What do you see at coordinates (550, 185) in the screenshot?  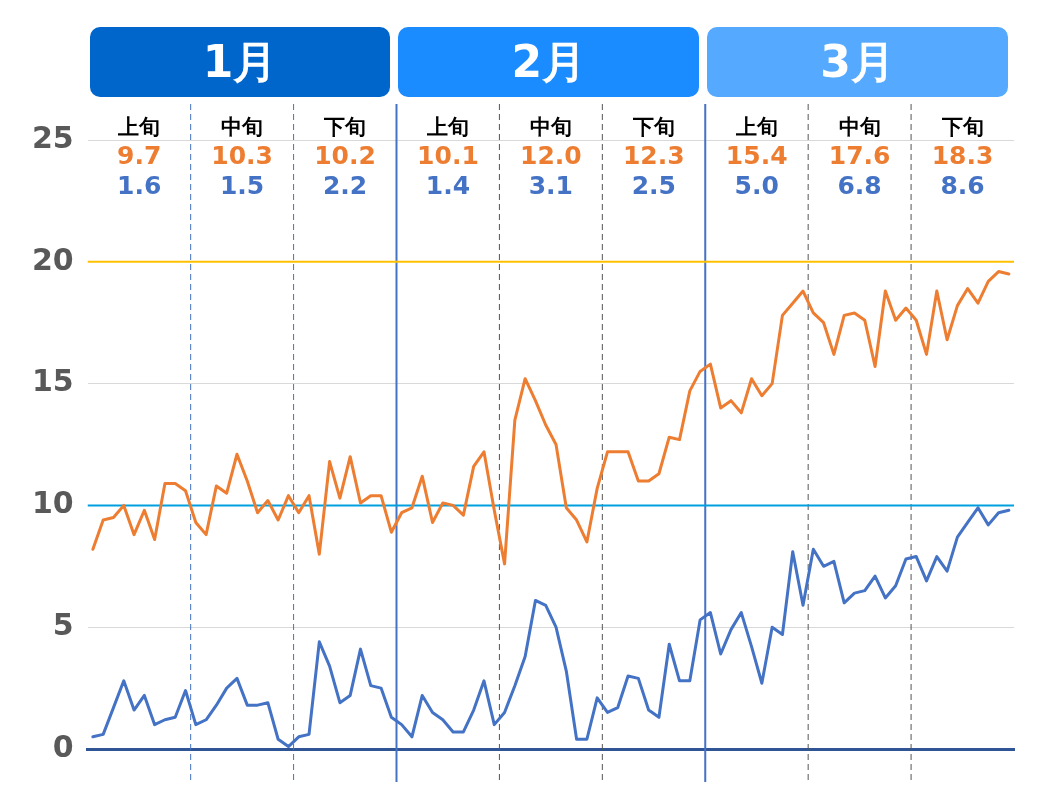 I see `annotation: 3.1` at bounding box center [550, 185].